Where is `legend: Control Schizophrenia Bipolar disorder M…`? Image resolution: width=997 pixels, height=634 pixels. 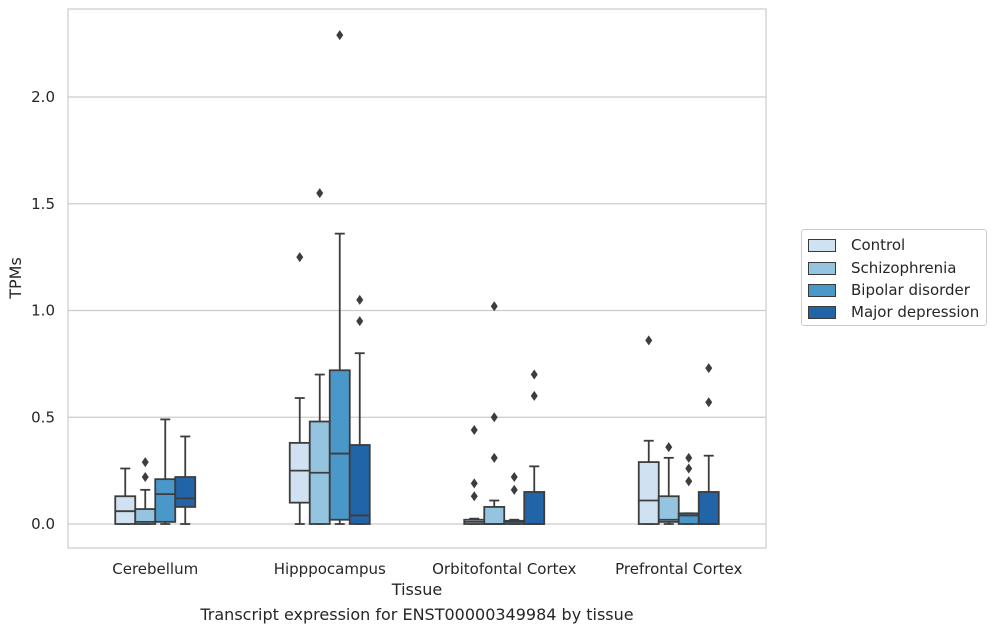
legend: Control Schizophrenia Bipolar disorder M… is located at coordinates (894, 277).